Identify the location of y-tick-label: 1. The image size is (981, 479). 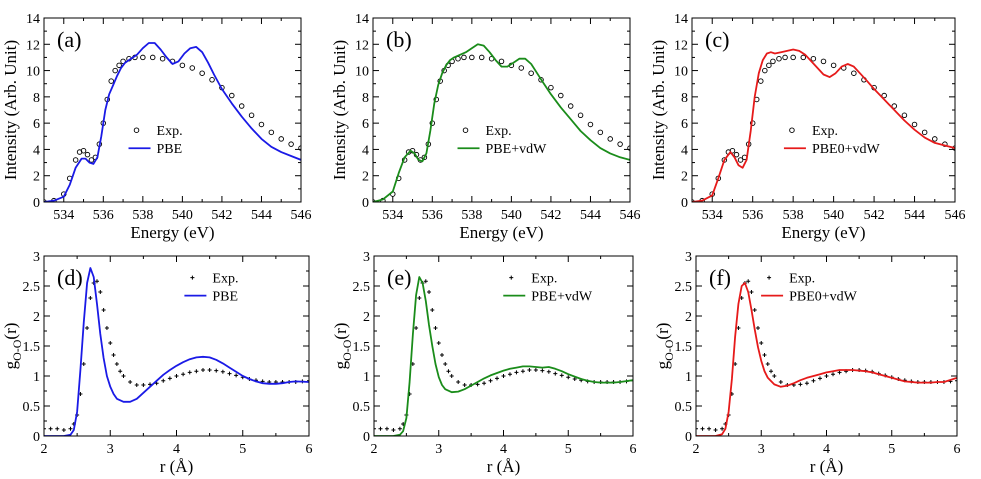
(366, 377).